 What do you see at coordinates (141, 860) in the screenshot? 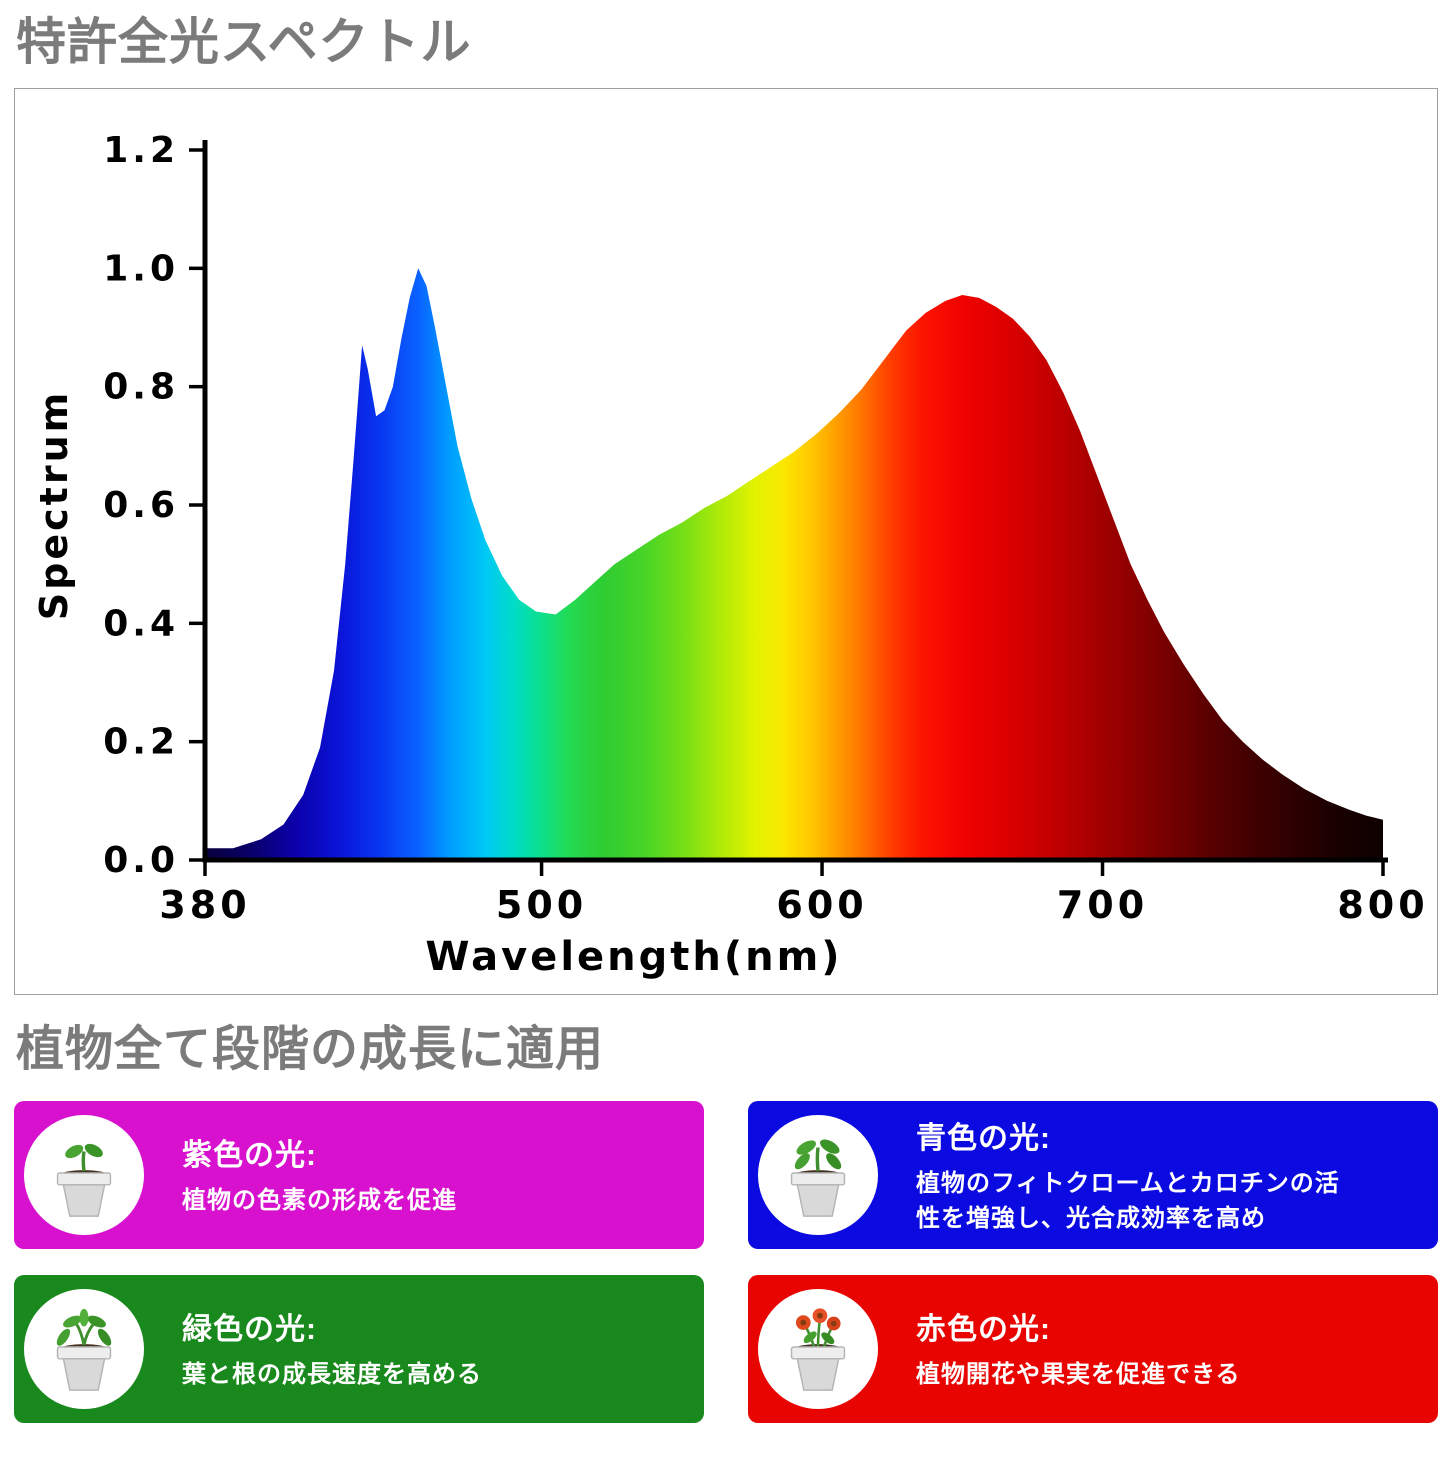
I see `y-tick-label: 0.0` at bounding box center [141, 860].